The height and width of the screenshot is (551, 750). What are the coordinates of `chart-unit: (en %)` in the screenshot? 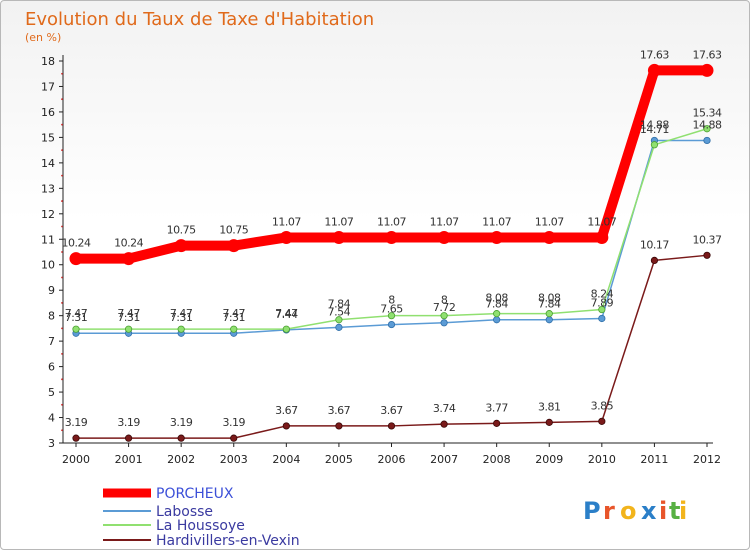 It's located at (43, 37).